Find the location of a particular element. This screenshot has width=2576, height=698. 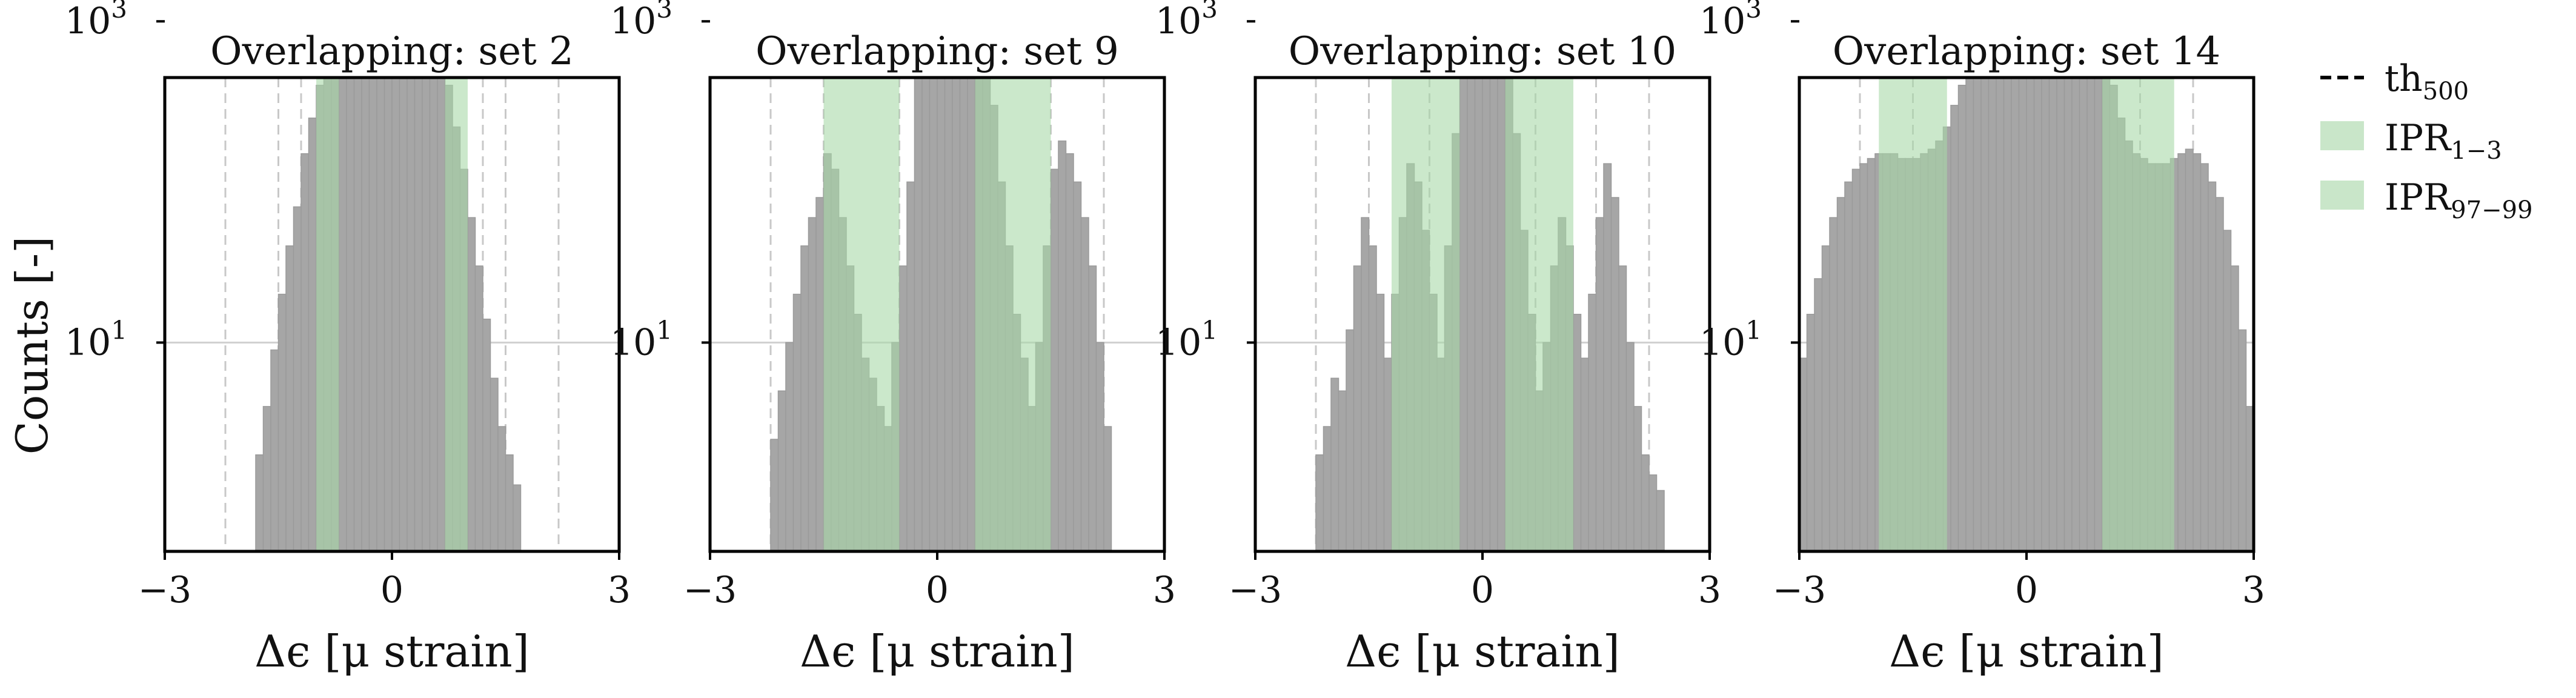

legend-entry-1: th500 is located at coordinates (2394, 81).